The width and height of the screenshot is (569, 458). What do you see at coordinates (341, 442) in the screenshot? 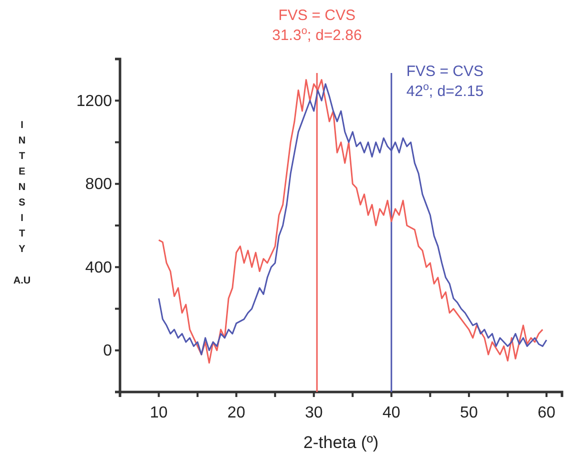
I see `x-axis-title: 2-theta (º)` at bounding box center [341, 442].